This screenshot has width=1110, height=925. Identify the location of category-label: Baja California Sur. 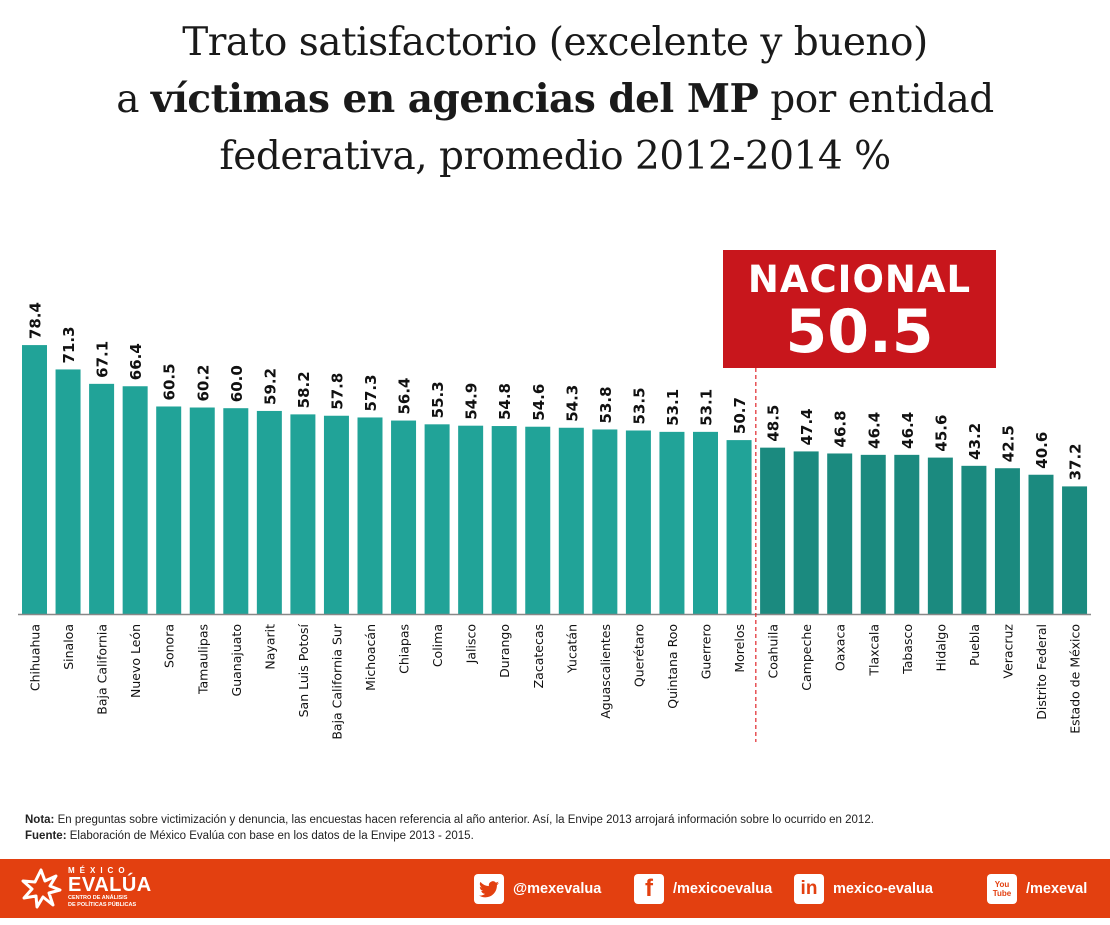
(336, 681).